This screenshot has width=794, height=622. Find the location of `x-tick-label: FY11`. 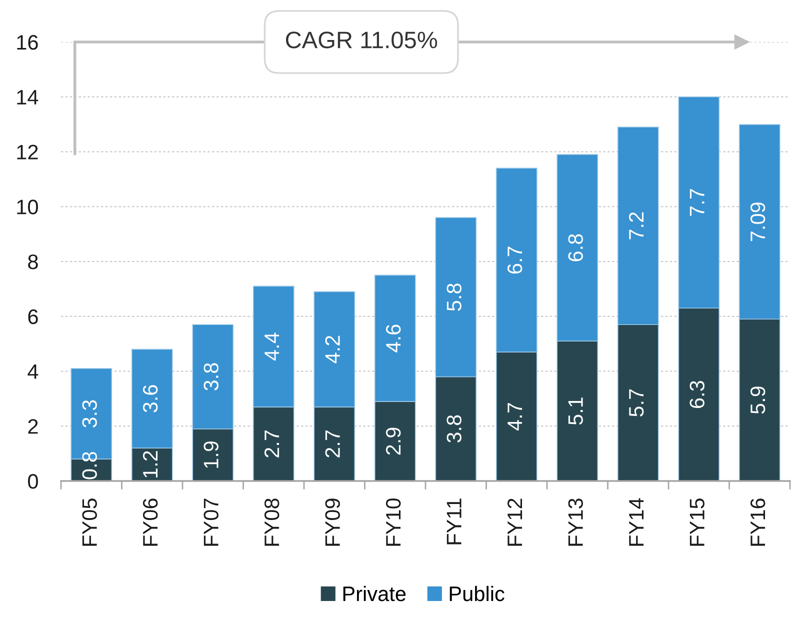

x-tick-label: FY11 is located at coordinates (454, 521).